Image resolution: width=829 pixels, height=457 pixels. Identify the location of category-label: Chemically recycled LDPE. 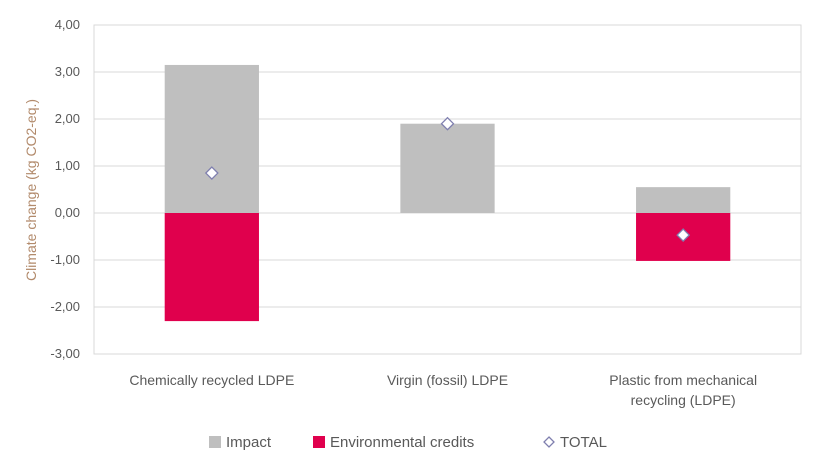
(211, 380).